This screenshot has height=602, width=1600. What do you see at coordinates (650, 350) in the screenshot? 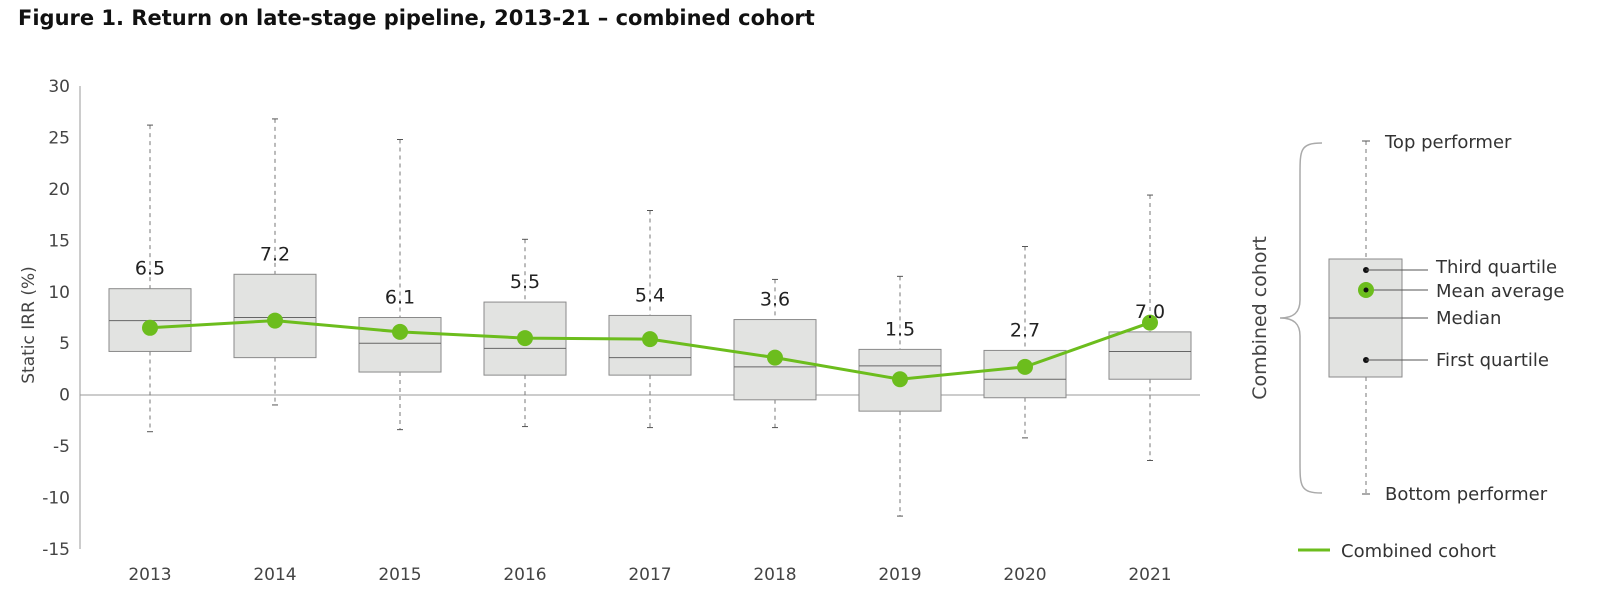
I see `mean-points` at bounding box center [650, 350].